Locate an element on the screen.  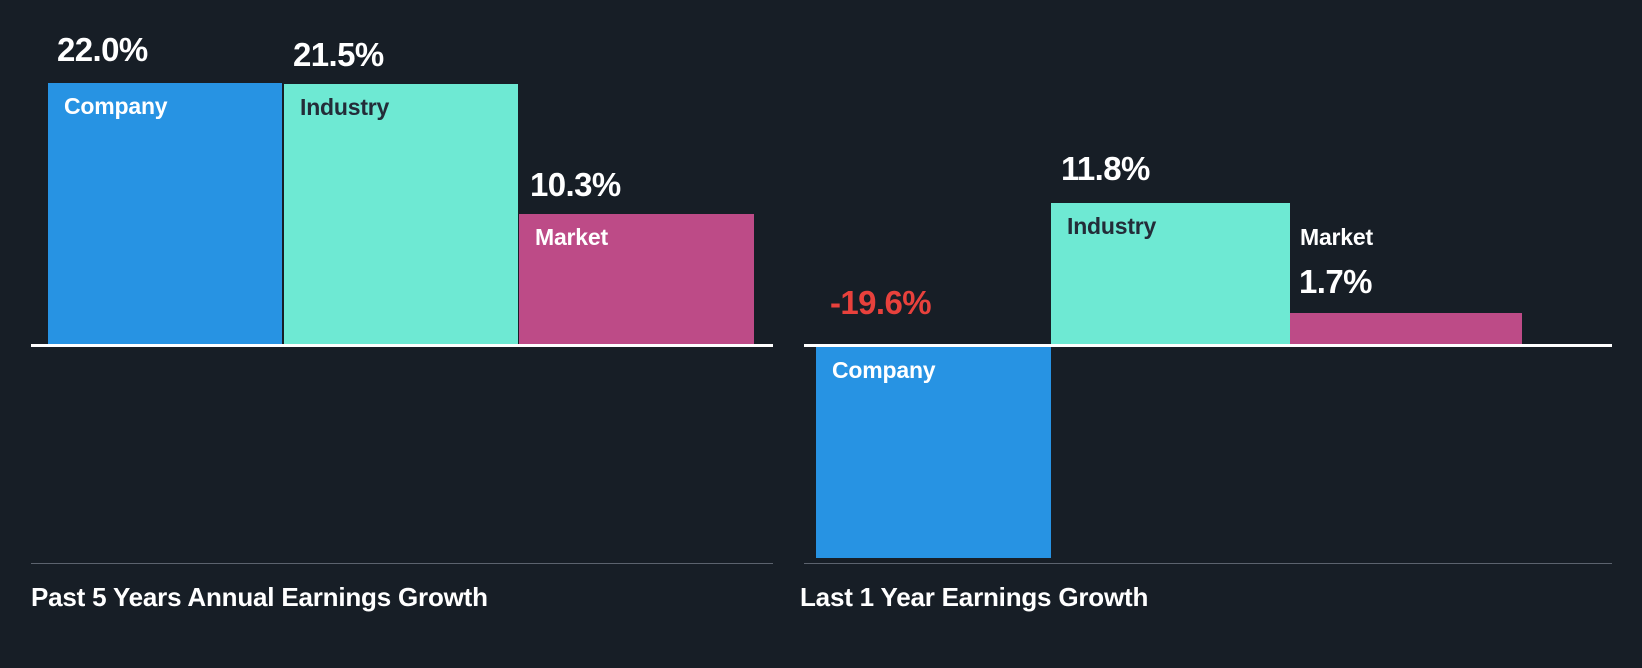
zero-axis-line-right is located at coordinates (1208, 345).